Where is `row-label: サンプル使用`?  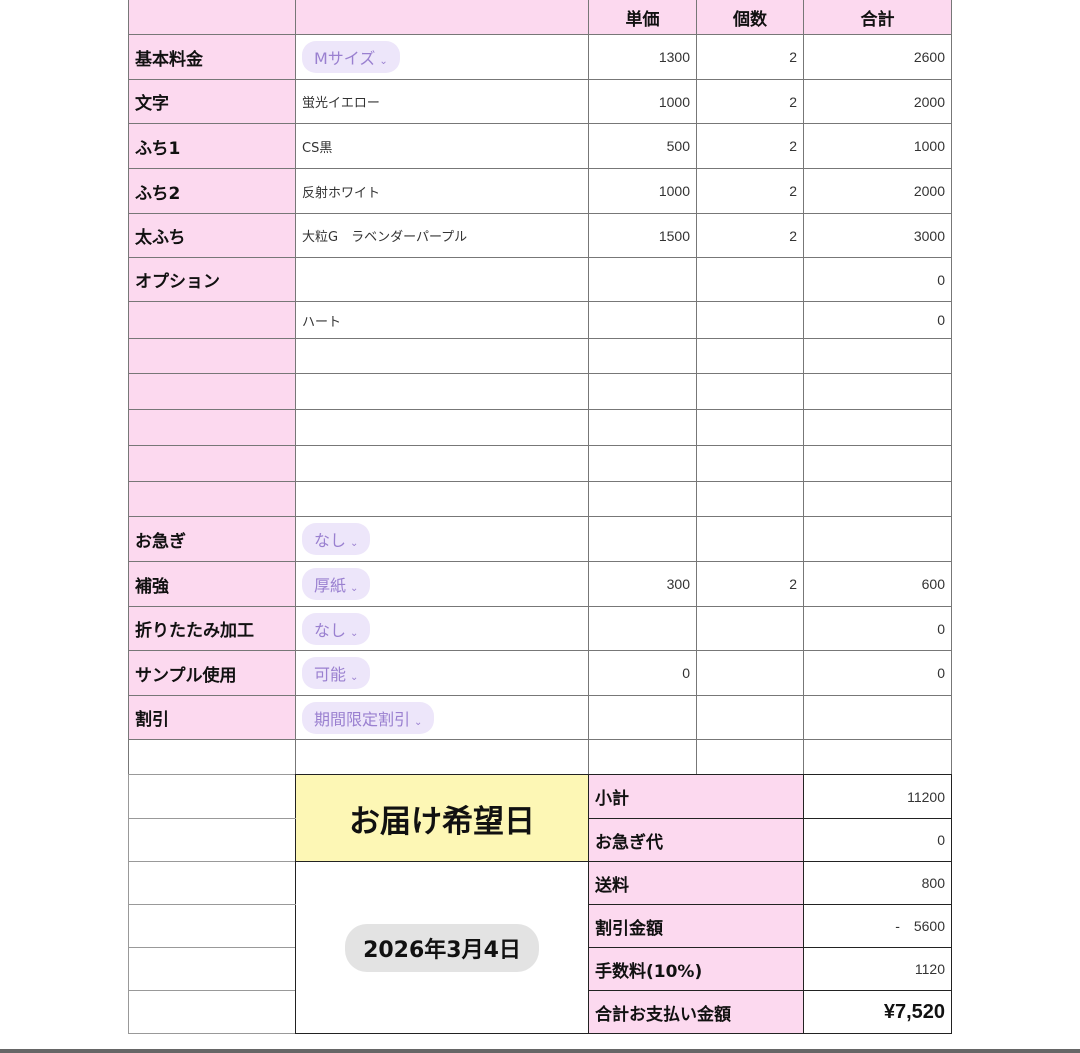
row-label: サンプル使用 is located at coordinates (212, 673).